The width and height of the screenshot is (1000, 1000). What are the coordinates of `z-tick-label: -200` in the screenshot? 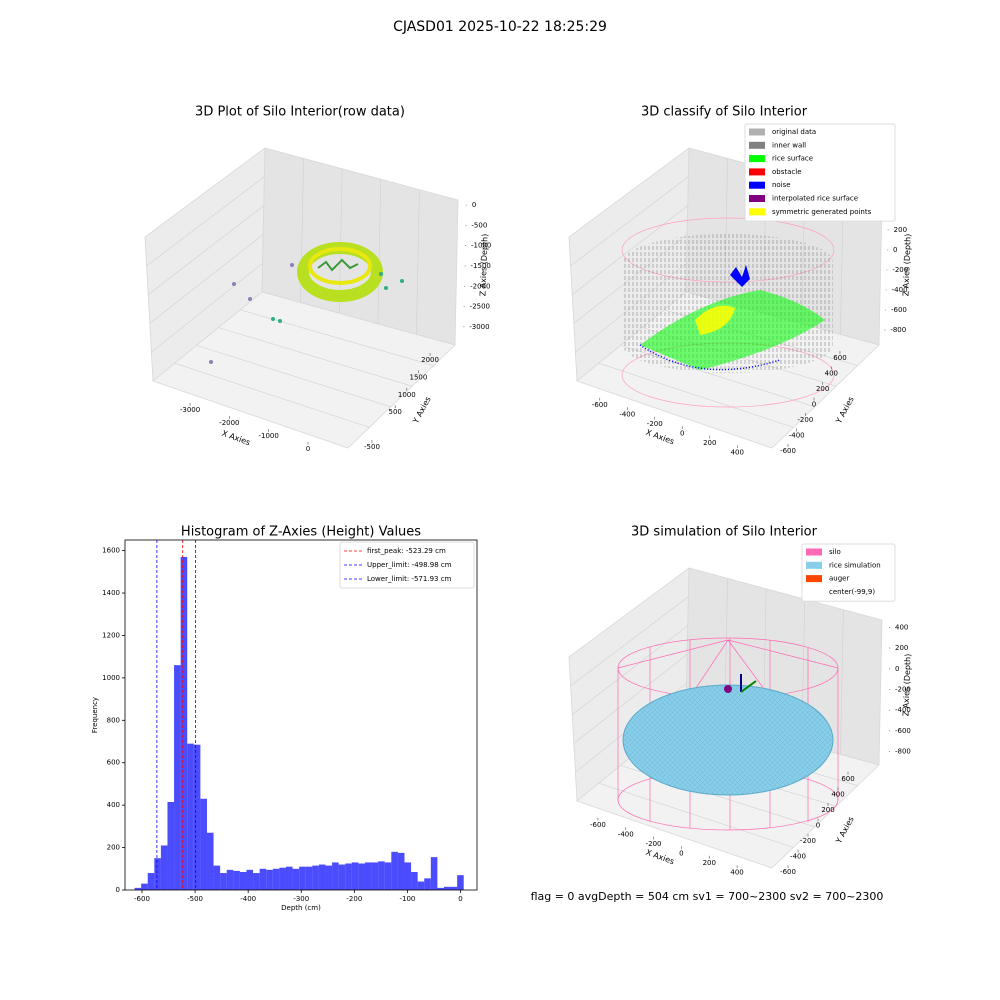 It's located at (903, 690).